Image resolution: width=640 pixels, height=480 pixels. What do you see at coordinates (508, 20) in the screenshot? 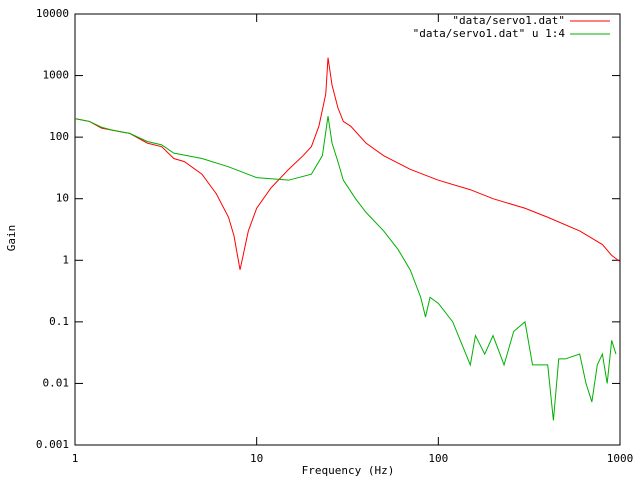
I see `legend-label: "data/servo1.dat"` at bounding box center [508, 20].